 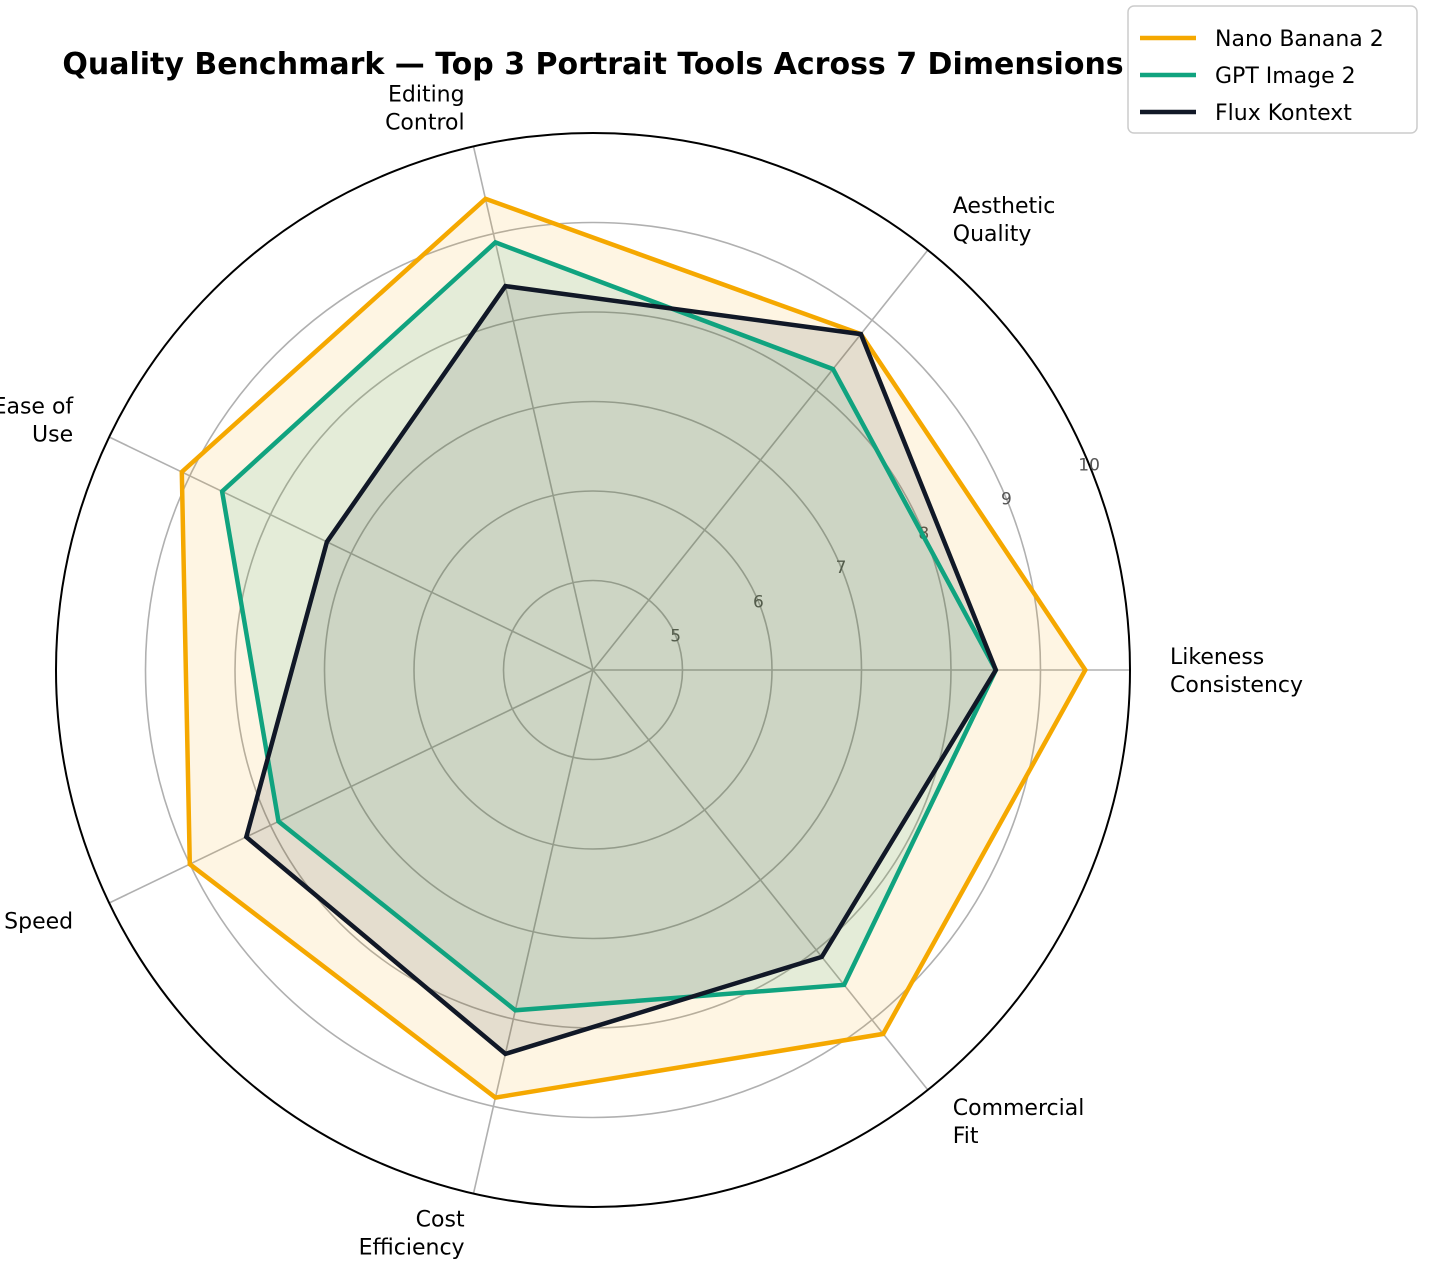 What do you see at coordinates (1019, 1122) in the screenshot?
I see `axis-label: Commercial Fit` at bounding box center [1019, 1122].